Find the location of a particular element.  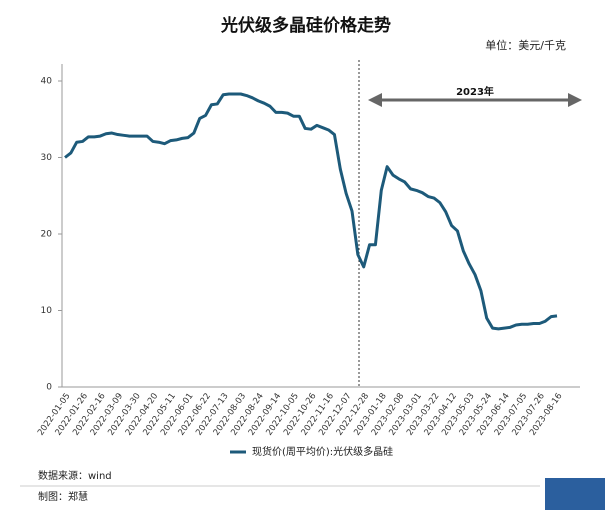

year-arrow is located at coordinates (475, 100).